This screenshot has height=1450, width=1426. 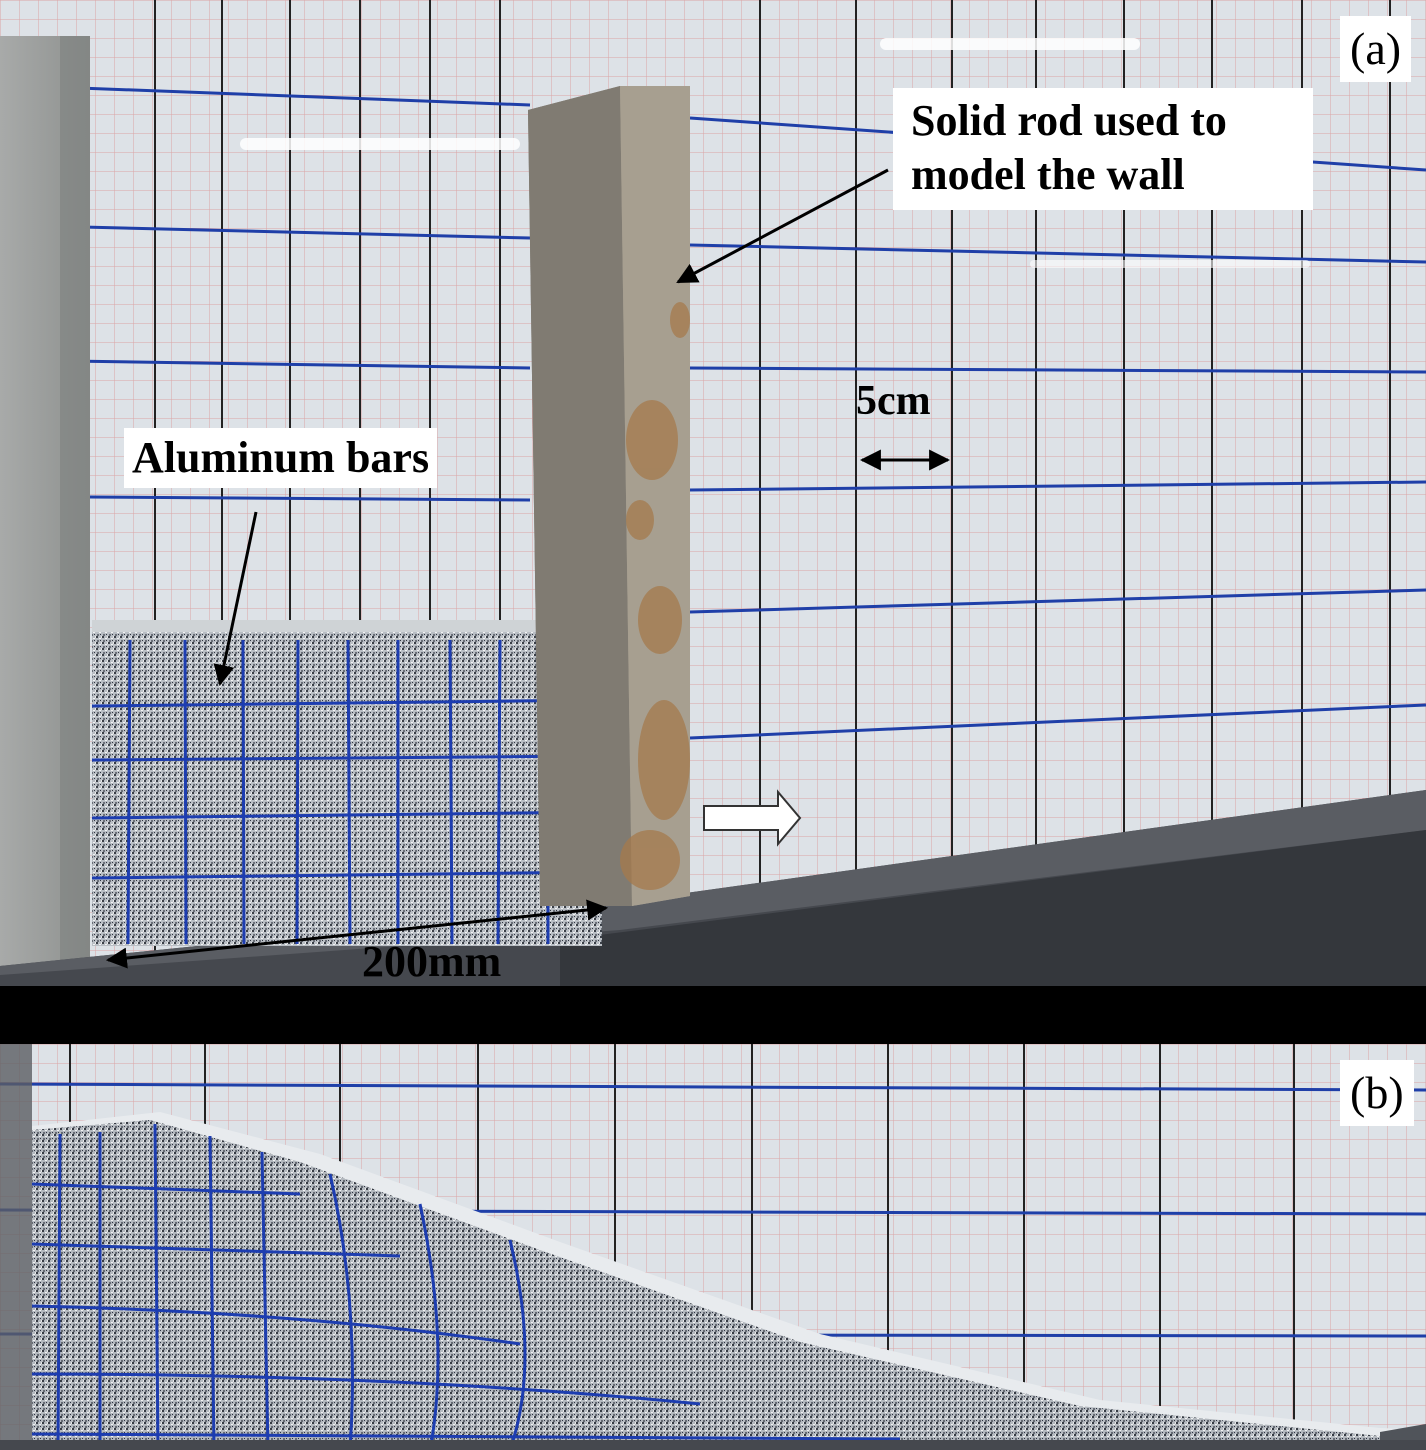 What do you see at coordinates (347, 783) in the screenshot?
I see `aluminum-bars-block` at bounding box center [347, 783].